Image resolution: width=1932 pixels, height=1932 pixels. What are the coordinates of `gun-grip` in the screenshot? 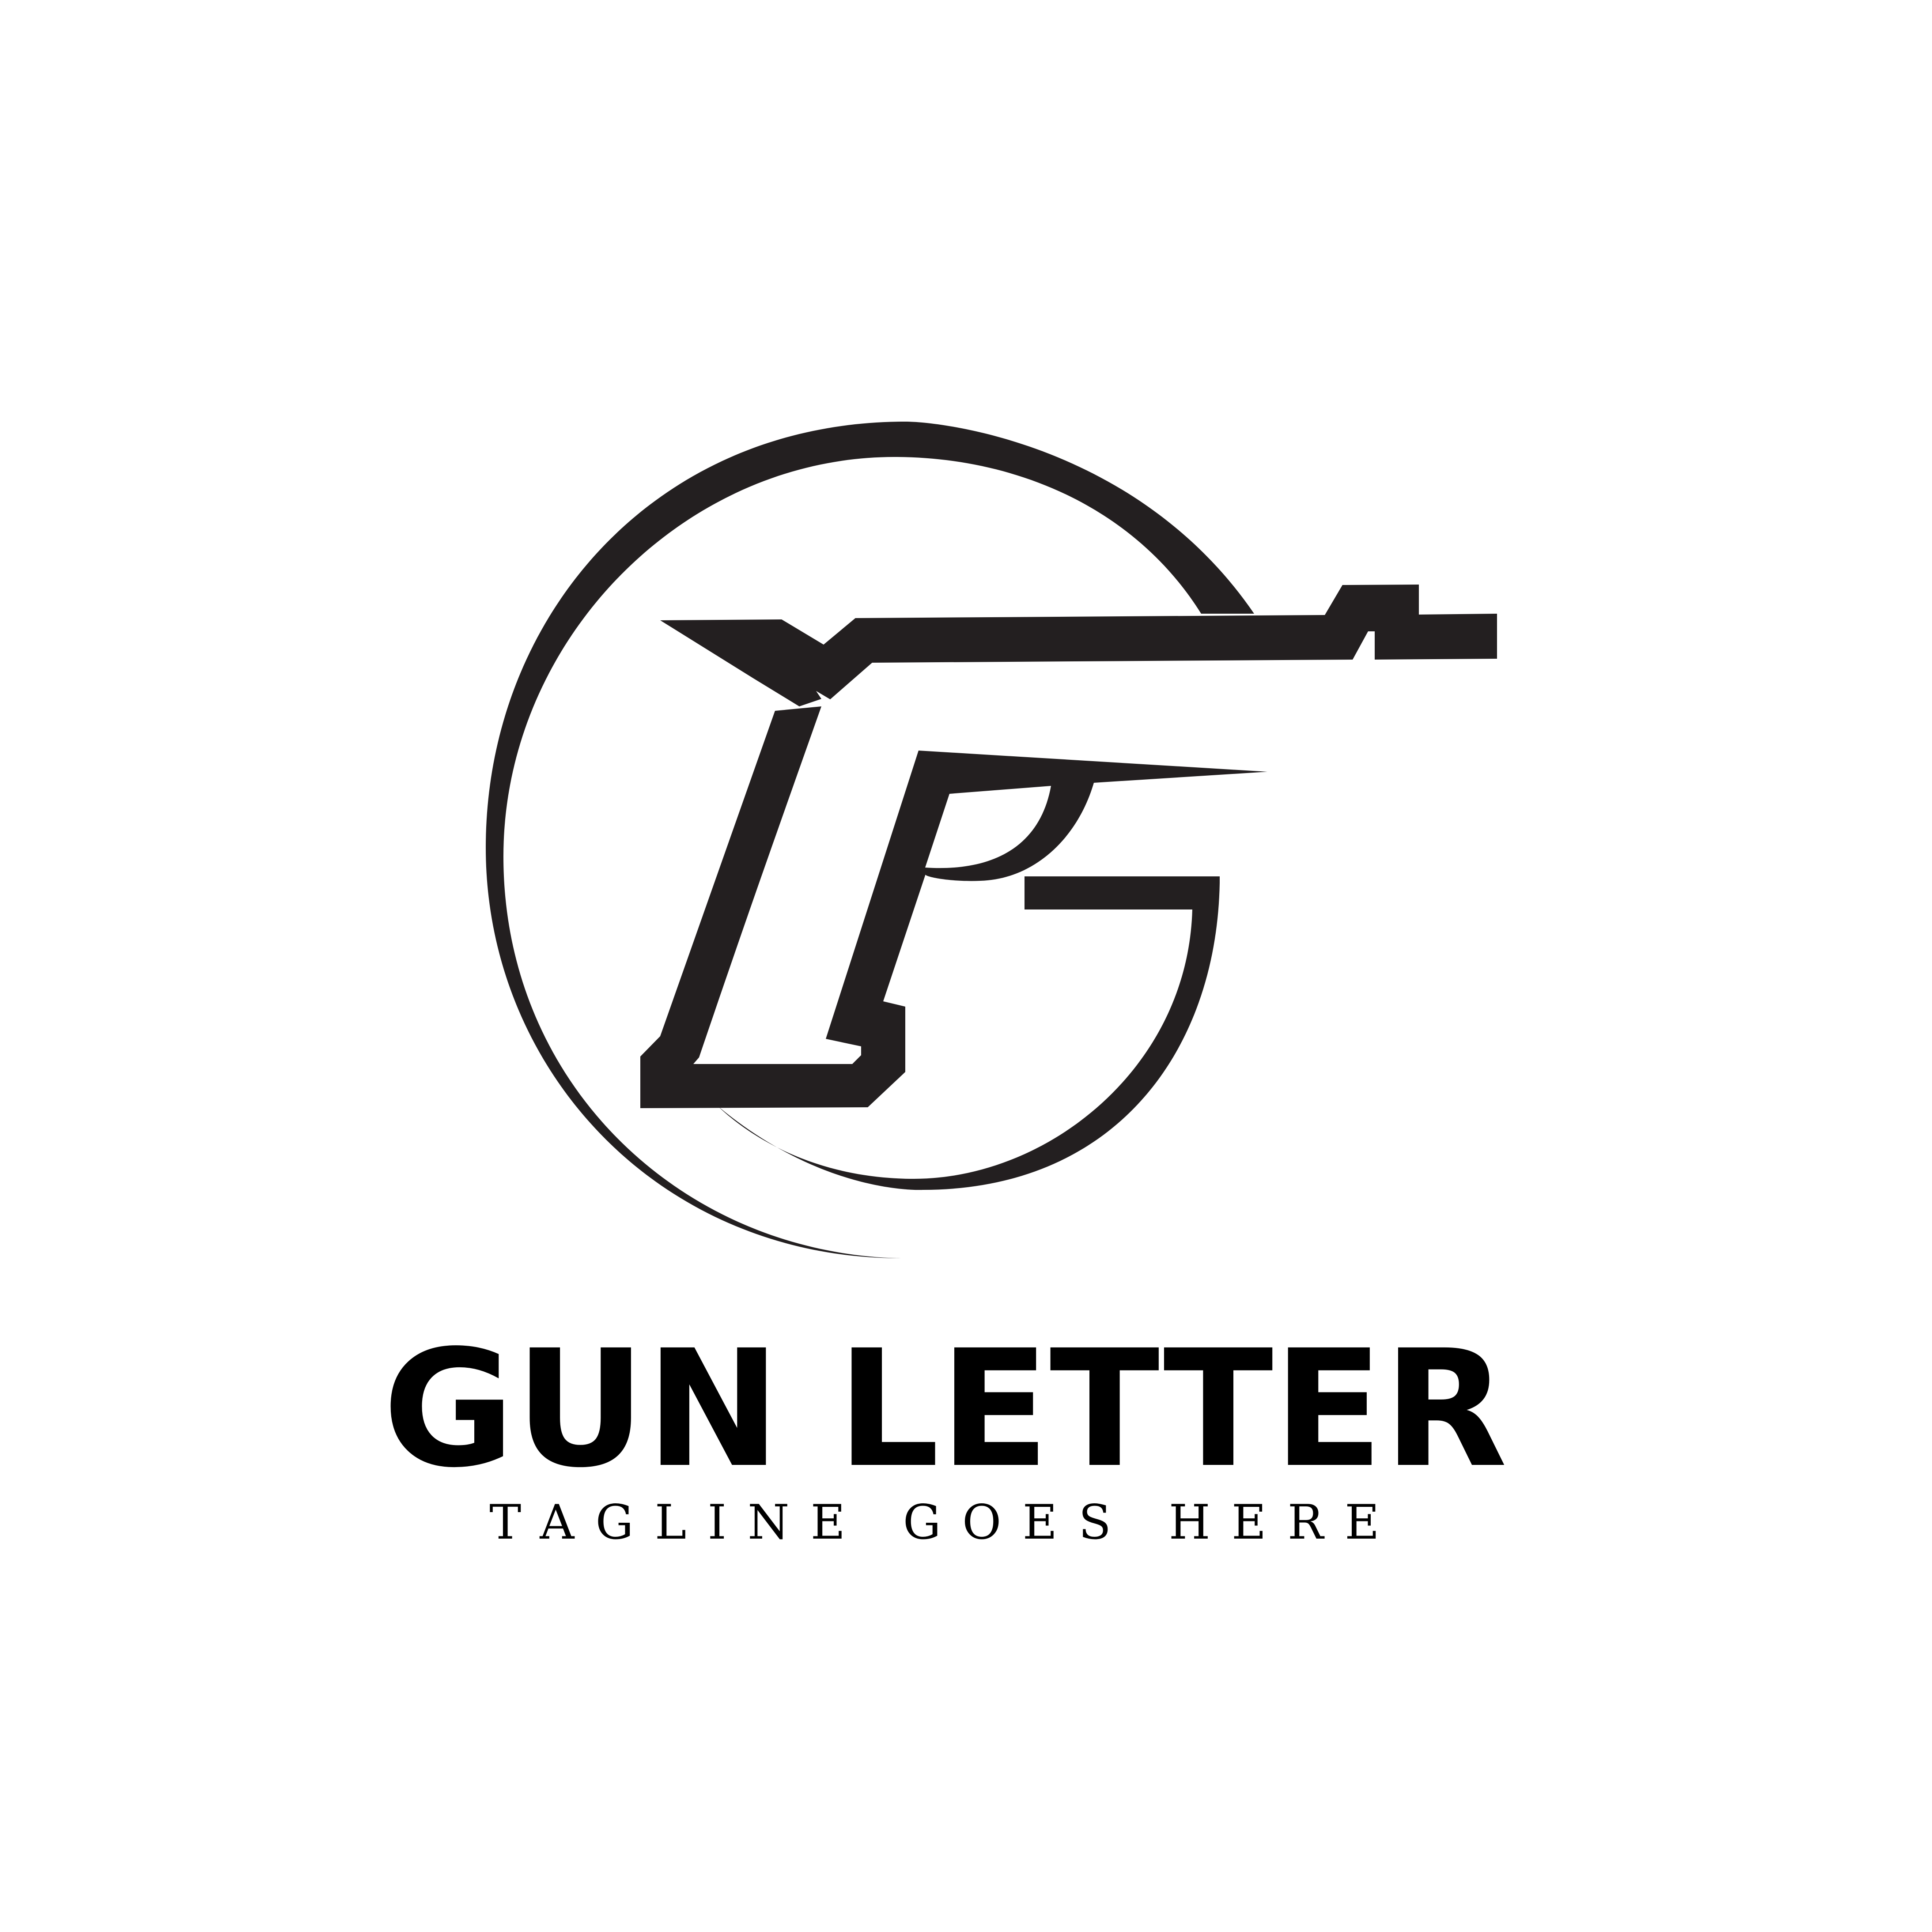 It's located at (953, 907).